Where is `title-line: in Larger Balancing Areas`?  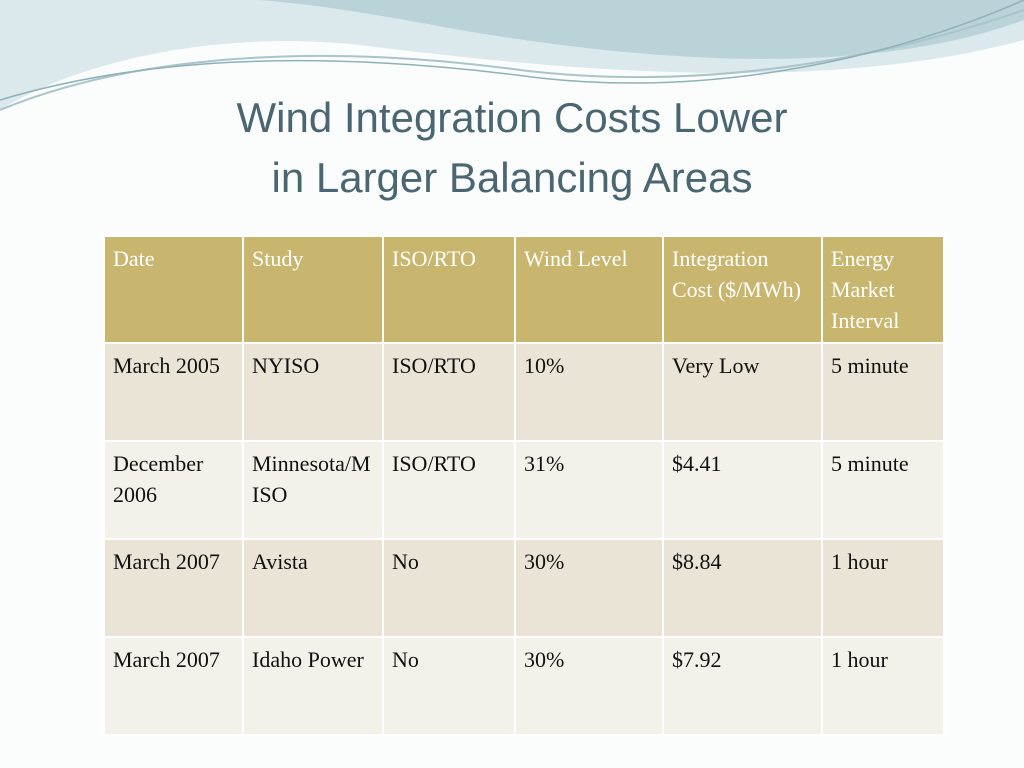
title-line: in Larger Balancing Areas is located at coordinates (512, 177).